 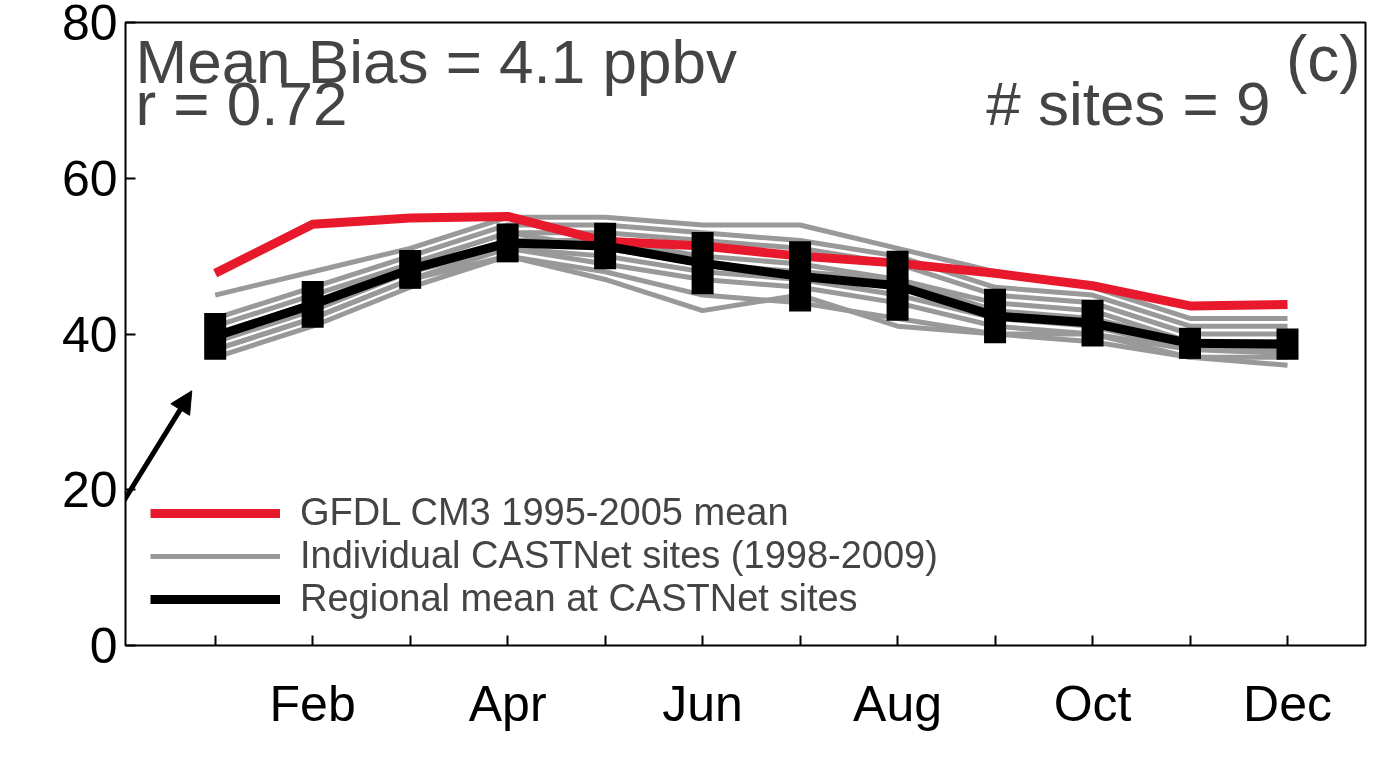 What do you see at coordinates (702, 703) in the screenshot?
I see `x-tick-label: Jun` at bounding box center [702, 703].